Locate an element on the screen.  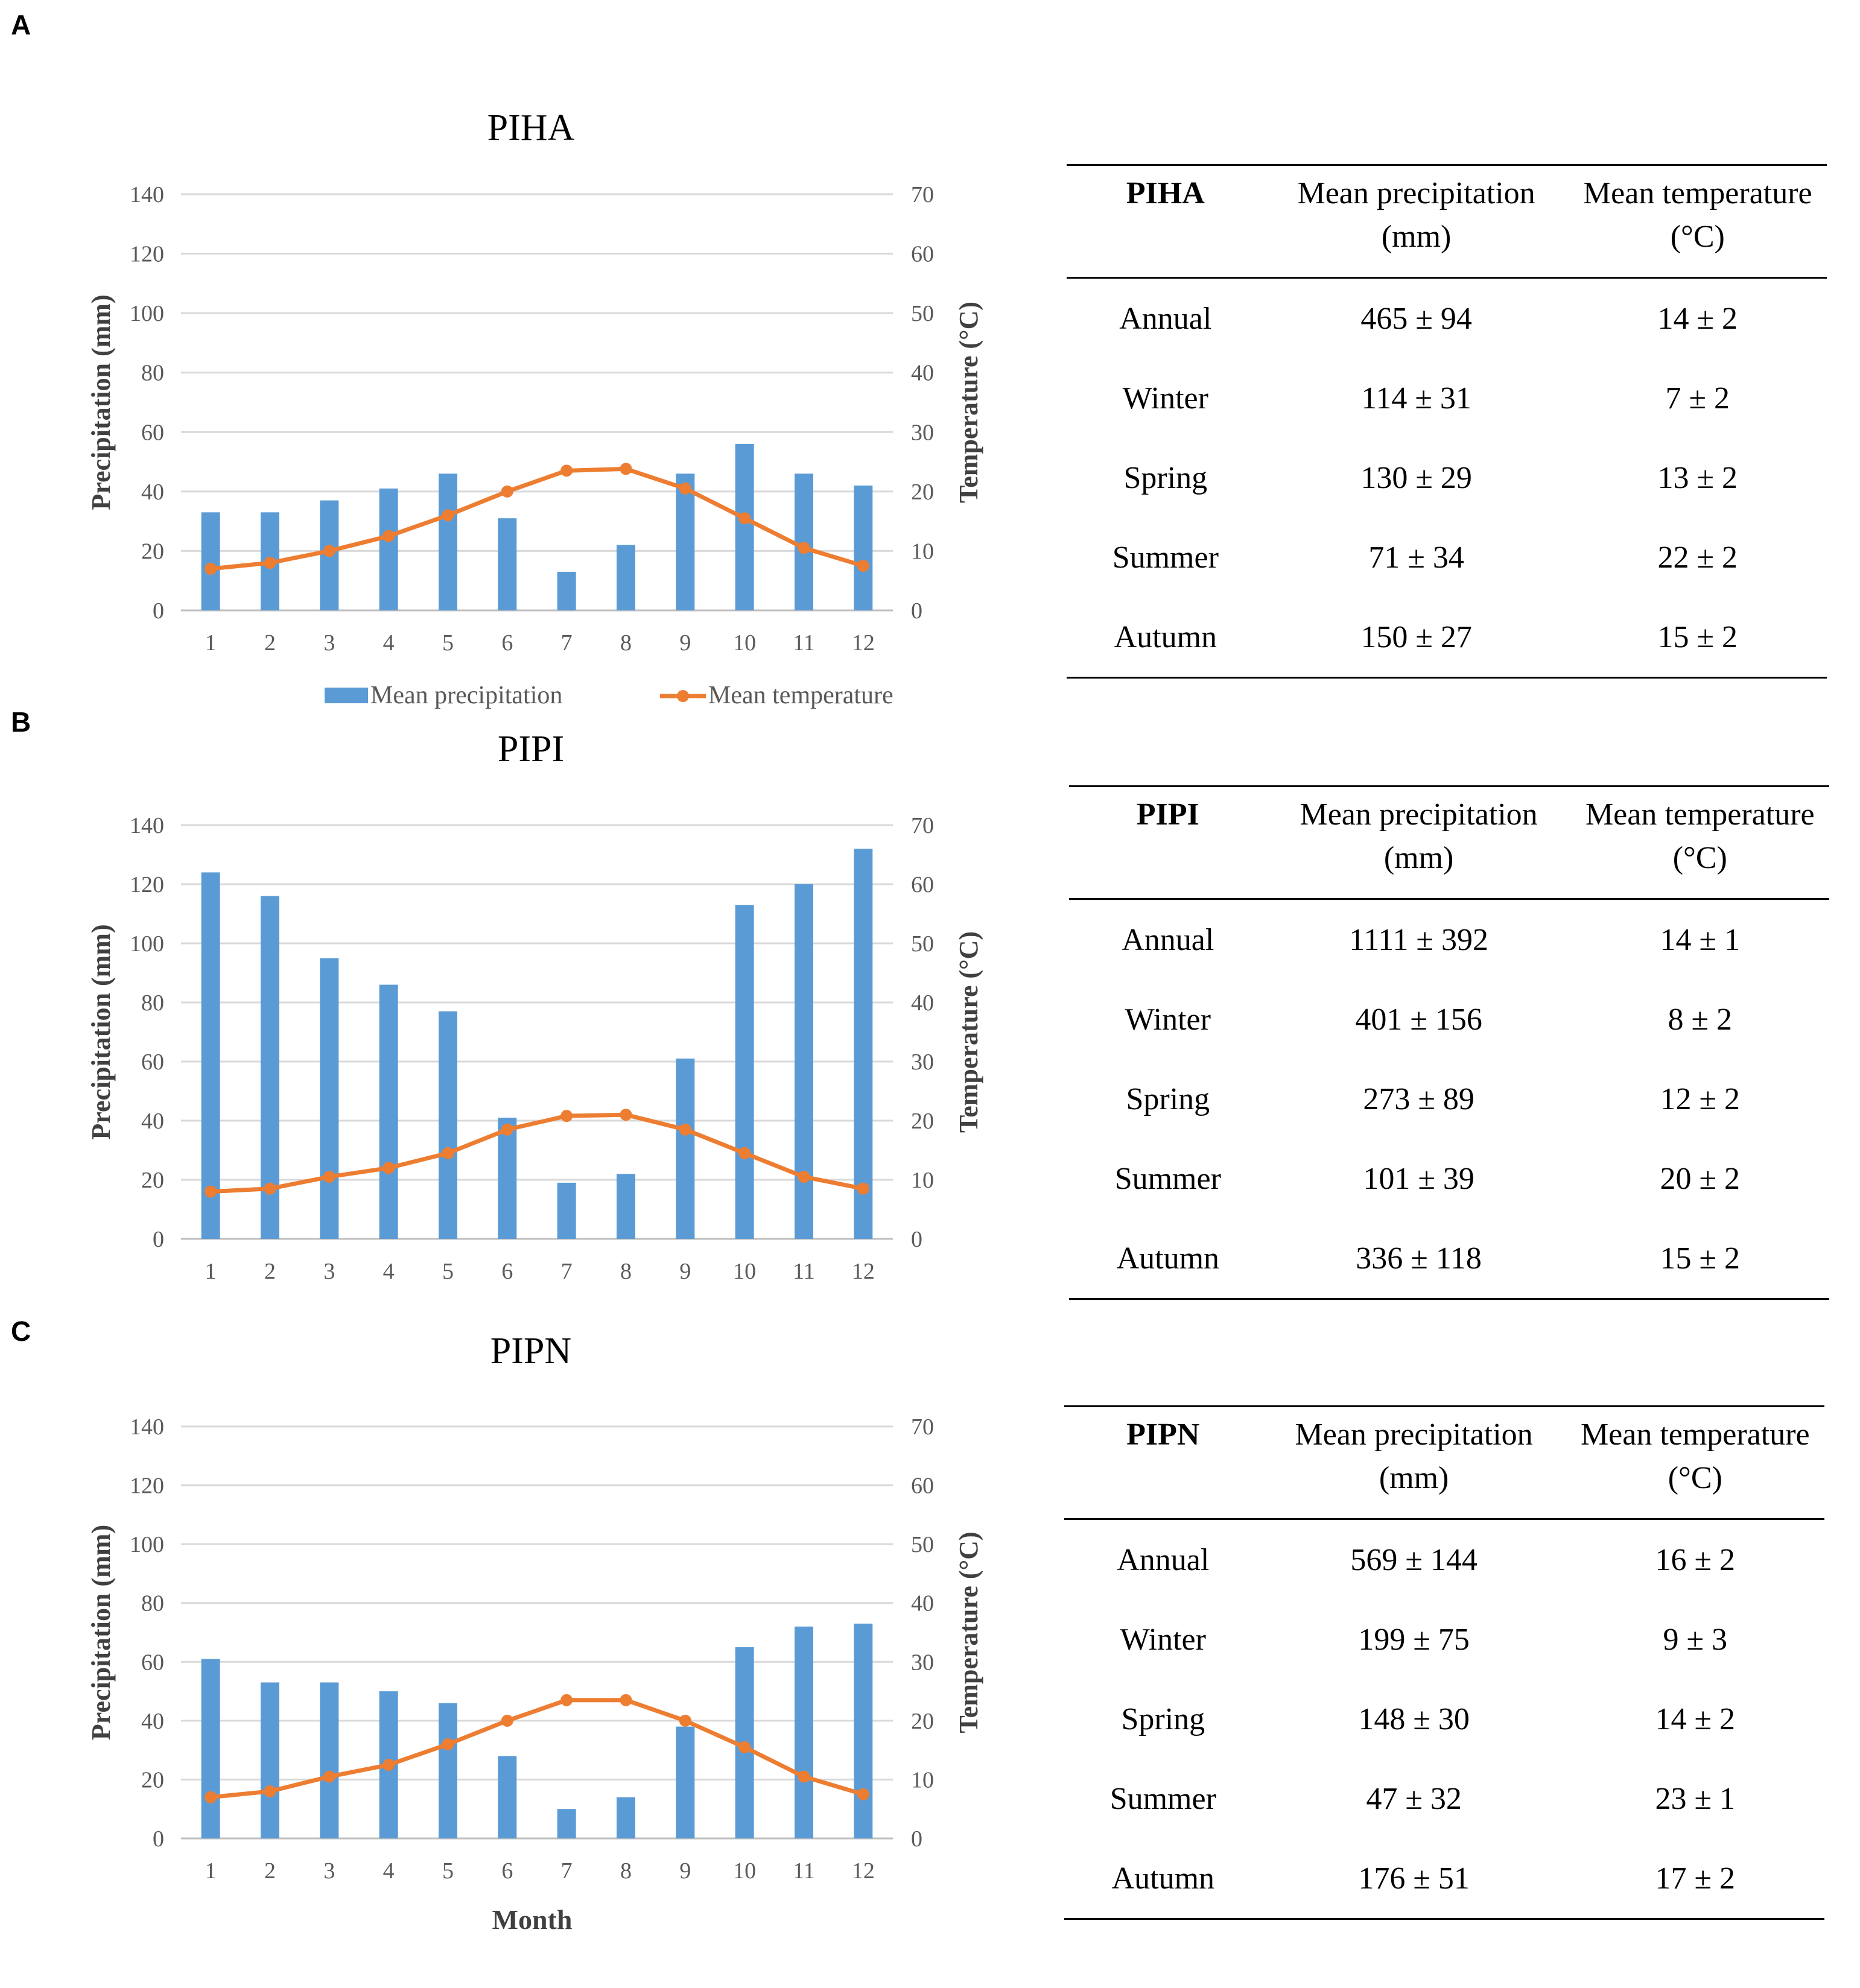
cell-temp: 20 ± 2 is located at coordinates (1700, 1178).